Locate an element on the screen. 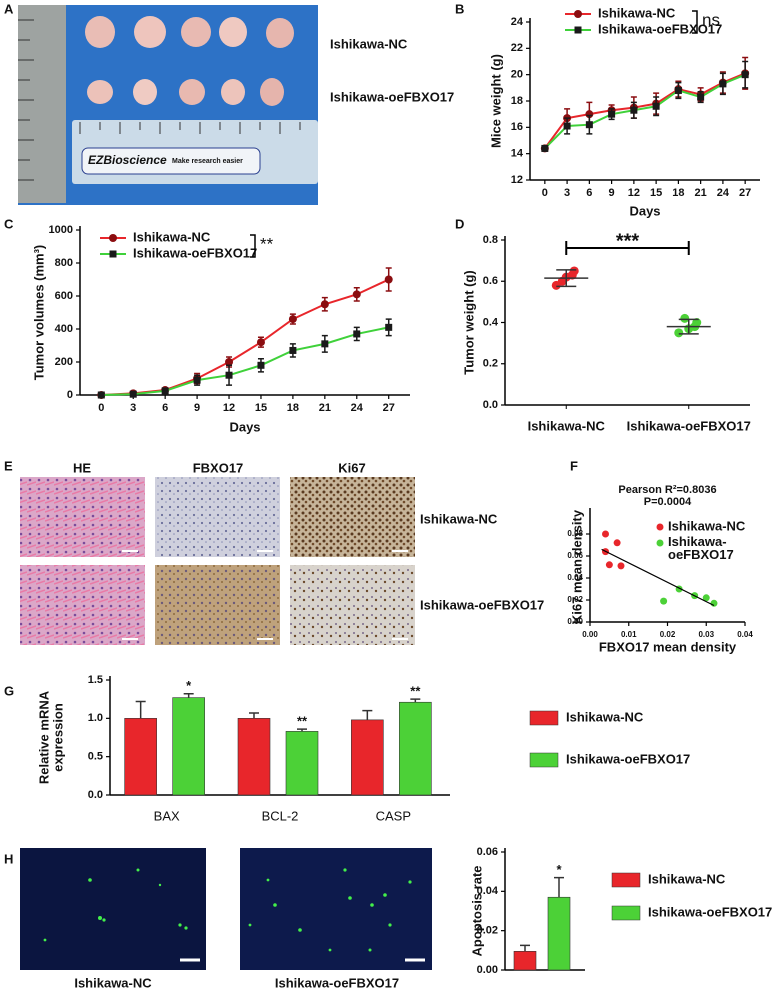 This screenshot has height=996, width=778. significance-label: * is located at coordinates (559, 869).